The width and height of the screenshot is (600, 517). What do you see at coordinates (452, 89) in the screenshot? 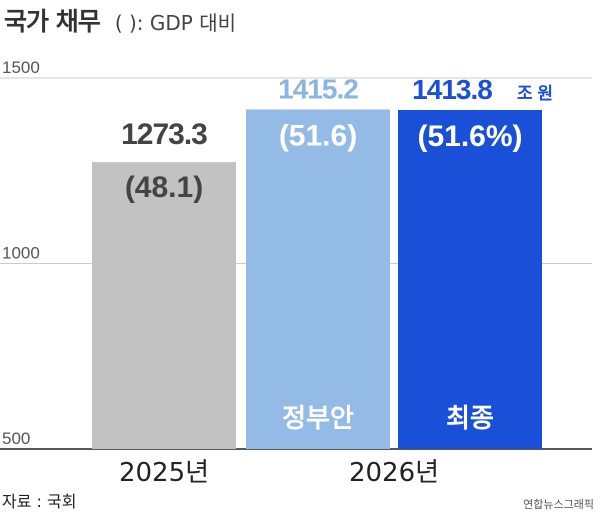
I see `bar-value-label: 1413.8` at bounding box center [452, 89].